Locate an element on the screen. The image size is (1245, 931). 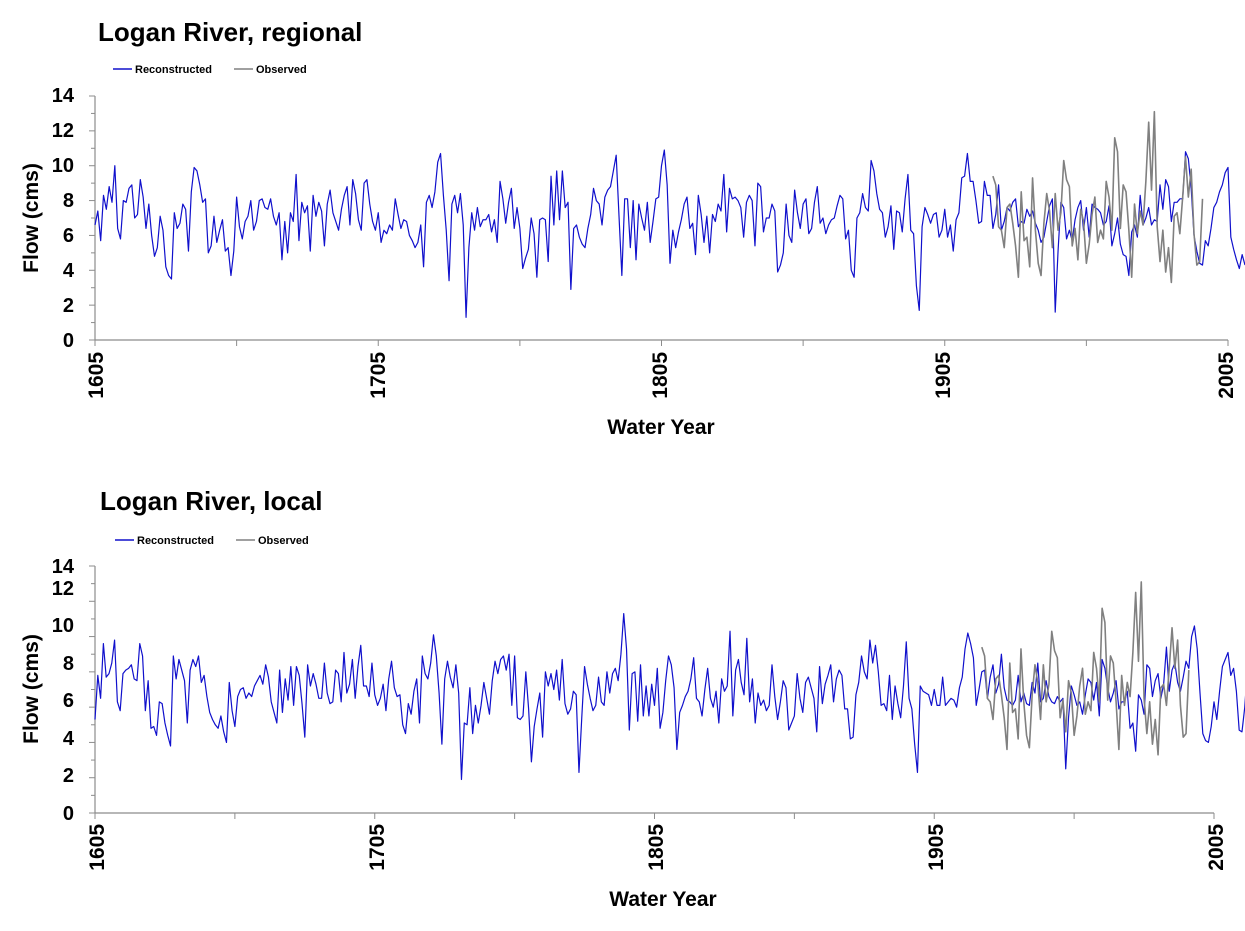
chart-title: Logan River, local is located at coordinates (211, 501).